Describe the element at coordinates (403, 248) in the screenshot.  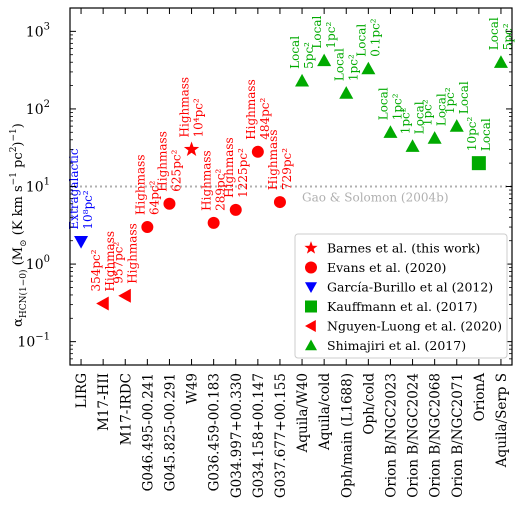
I see `legend-label: Barnes et al. (this work)` at that location.